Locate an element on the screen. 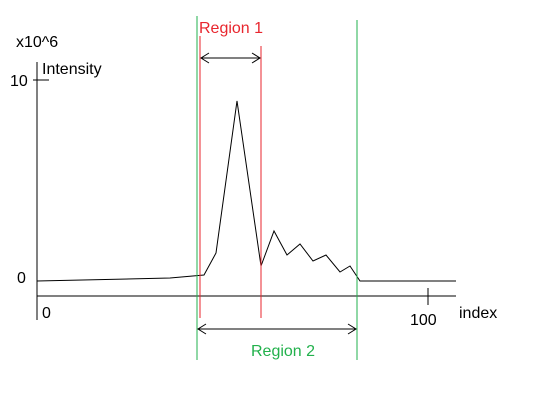 The image size is (537, 420). region2-label: Region 2 is located at coordinates (283, 351).